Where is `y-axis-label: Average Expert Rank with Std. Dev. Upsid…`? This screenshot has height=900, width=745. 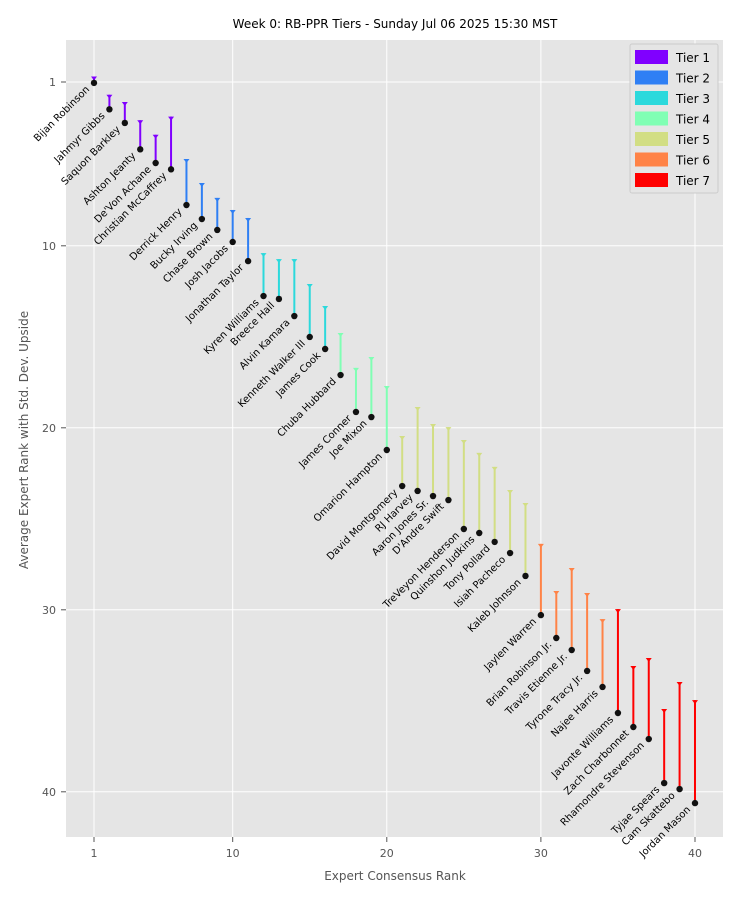 y-axis-label: Average Expert Rank with Std. Dev. Upsid… is located at coordinates (24, 440).